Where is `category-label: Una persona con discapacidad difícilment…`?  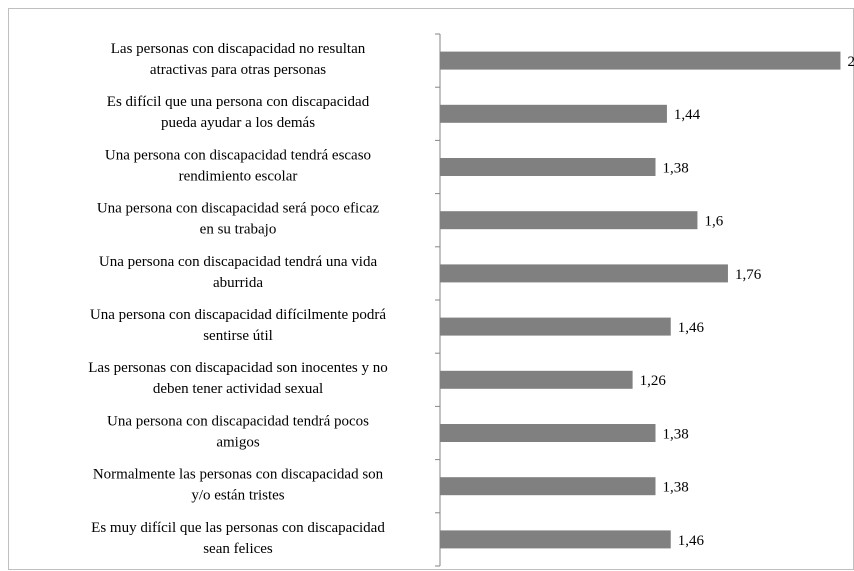
category-label: Una persona con discapacidad difícilment… is located at coordinates (238, 315).